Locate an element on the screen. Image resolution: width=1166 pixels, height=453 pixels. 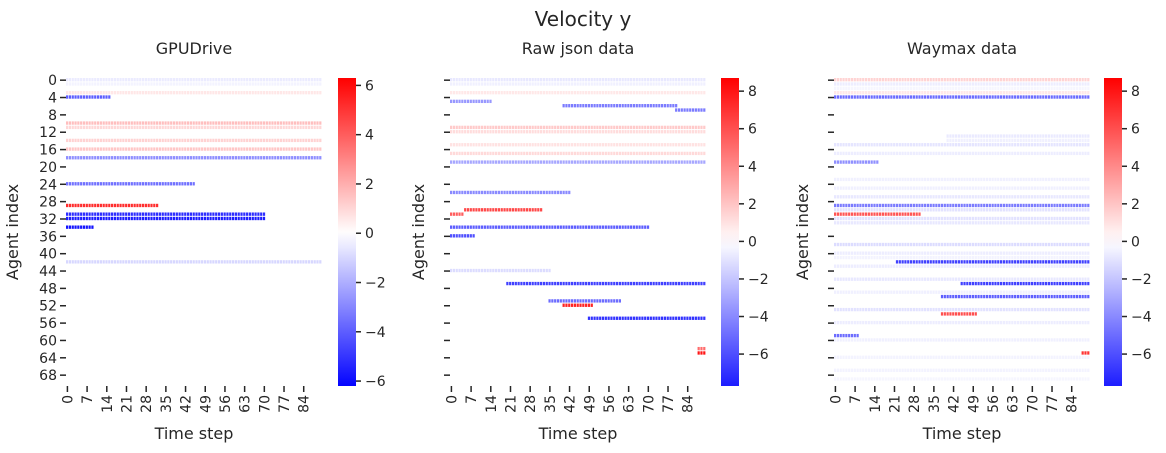
x-axis-label: Time step is located at coordinates (194, 433).